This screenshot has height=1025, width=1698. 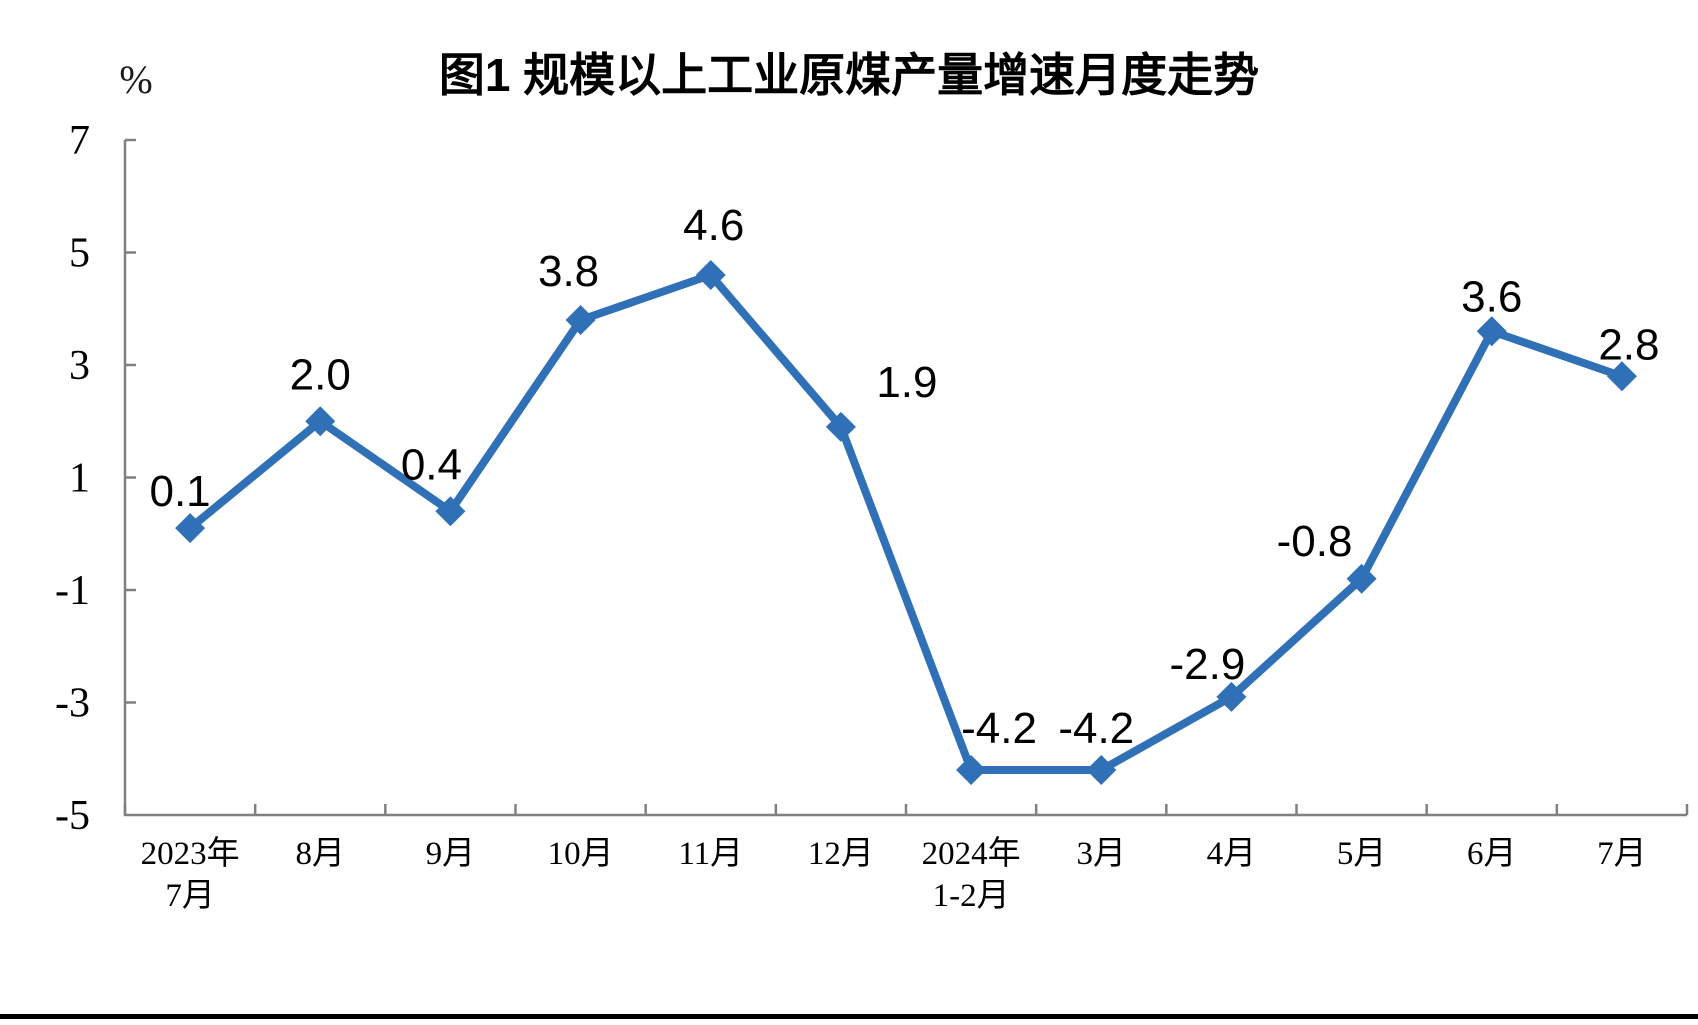 I want to click on y-tick-label: -1, so click(x=72, y=591).